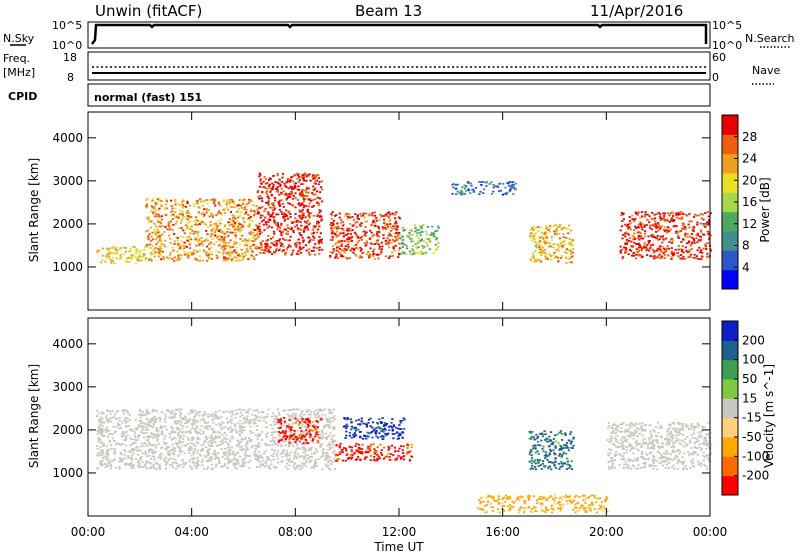  Describe the element at coordinates (770, 38) in the screenshot. I see `noise-right-label: N.Search` at that location.